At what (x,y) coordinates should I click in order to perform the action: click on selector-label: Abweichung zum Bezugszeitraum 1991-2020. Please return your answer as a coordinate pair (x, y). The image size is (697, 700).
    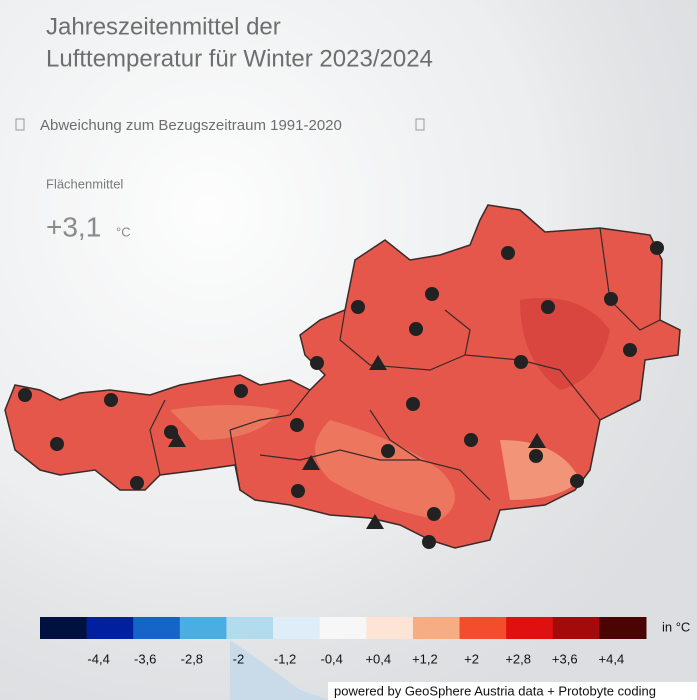
    Looking at the image, I should click on (191, 125).